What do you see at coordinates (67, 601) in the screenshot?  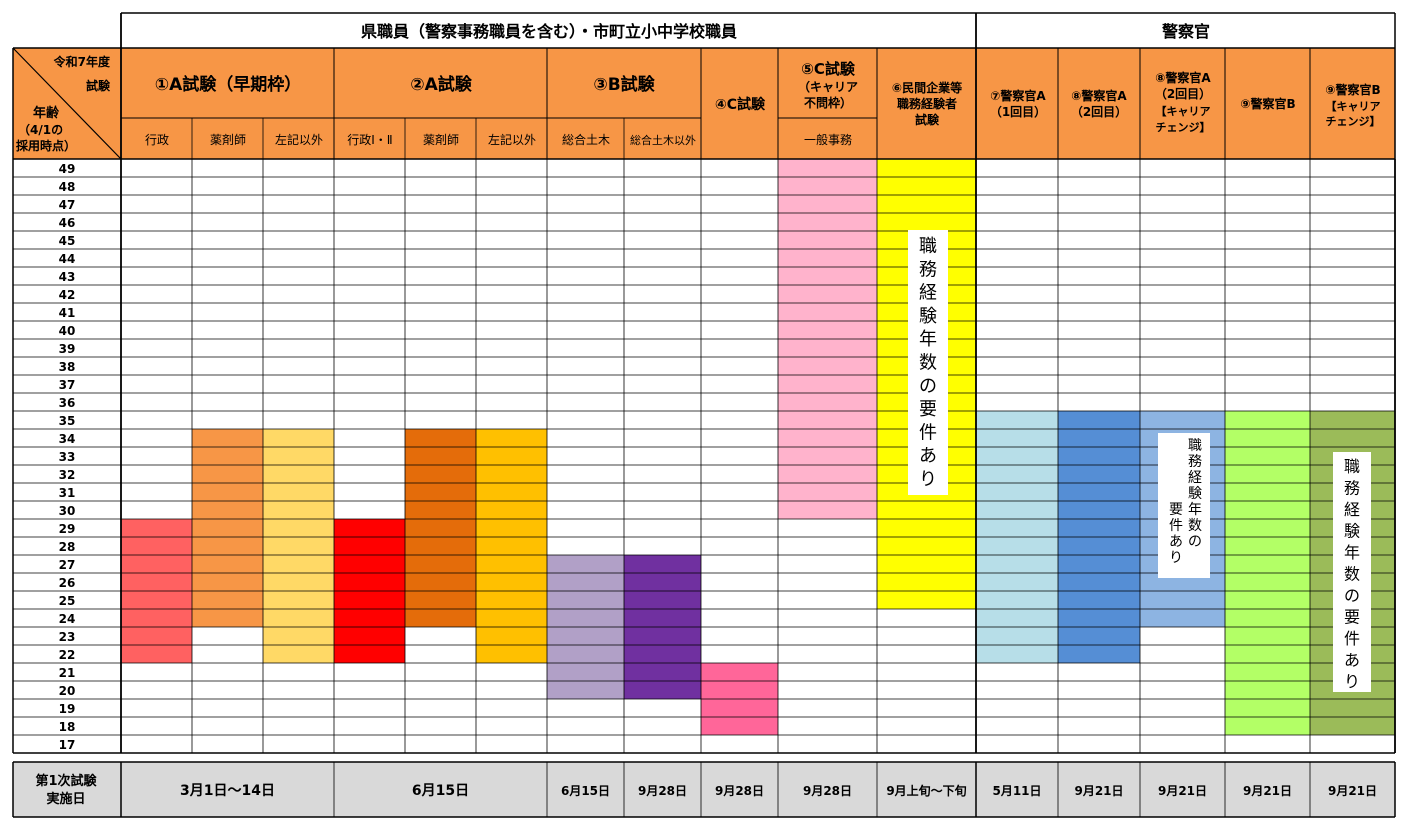 I see `age-label: 25` at bounding box center [67, 601].